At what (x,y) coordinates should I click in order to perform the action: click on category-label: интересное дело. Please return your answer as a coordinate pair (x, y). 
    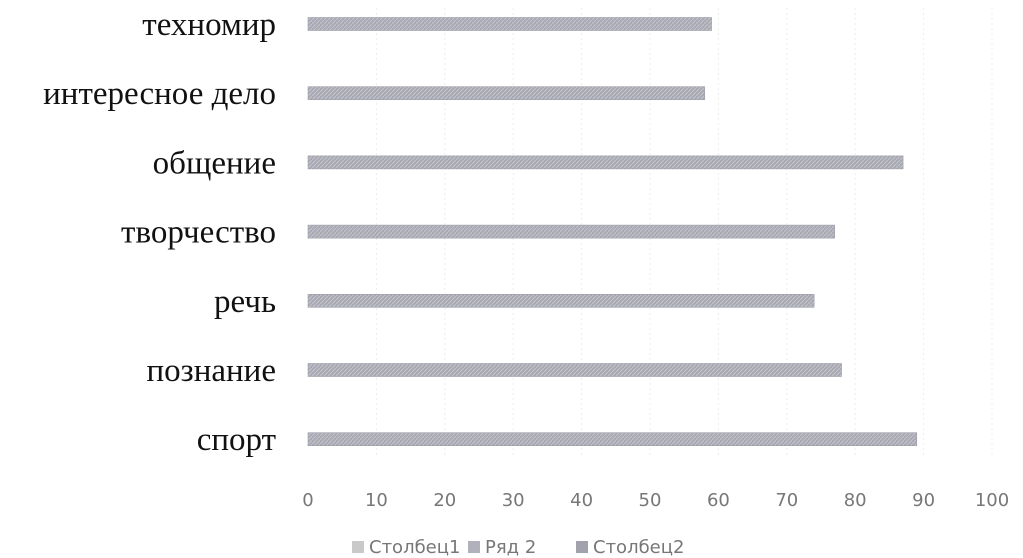
    Looking at the image, I should click on (159, 94).